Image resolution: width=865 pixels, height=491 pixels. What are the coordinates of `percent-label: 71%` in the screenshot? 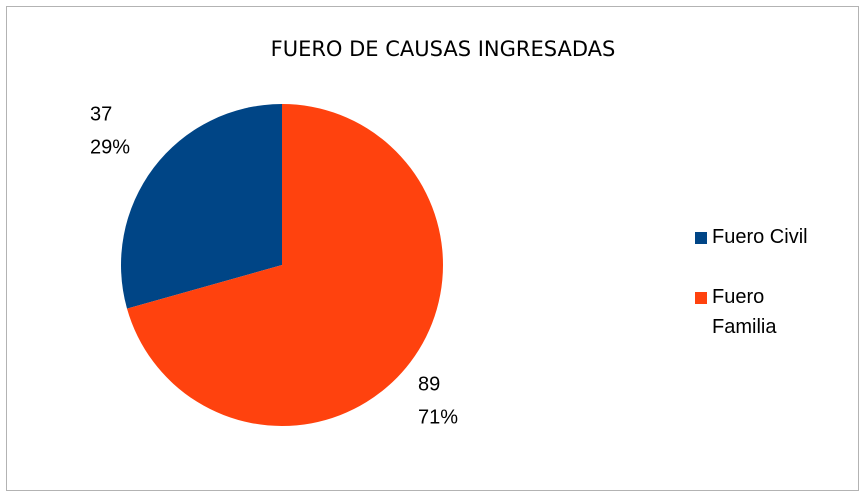 It's located at (438, 417).